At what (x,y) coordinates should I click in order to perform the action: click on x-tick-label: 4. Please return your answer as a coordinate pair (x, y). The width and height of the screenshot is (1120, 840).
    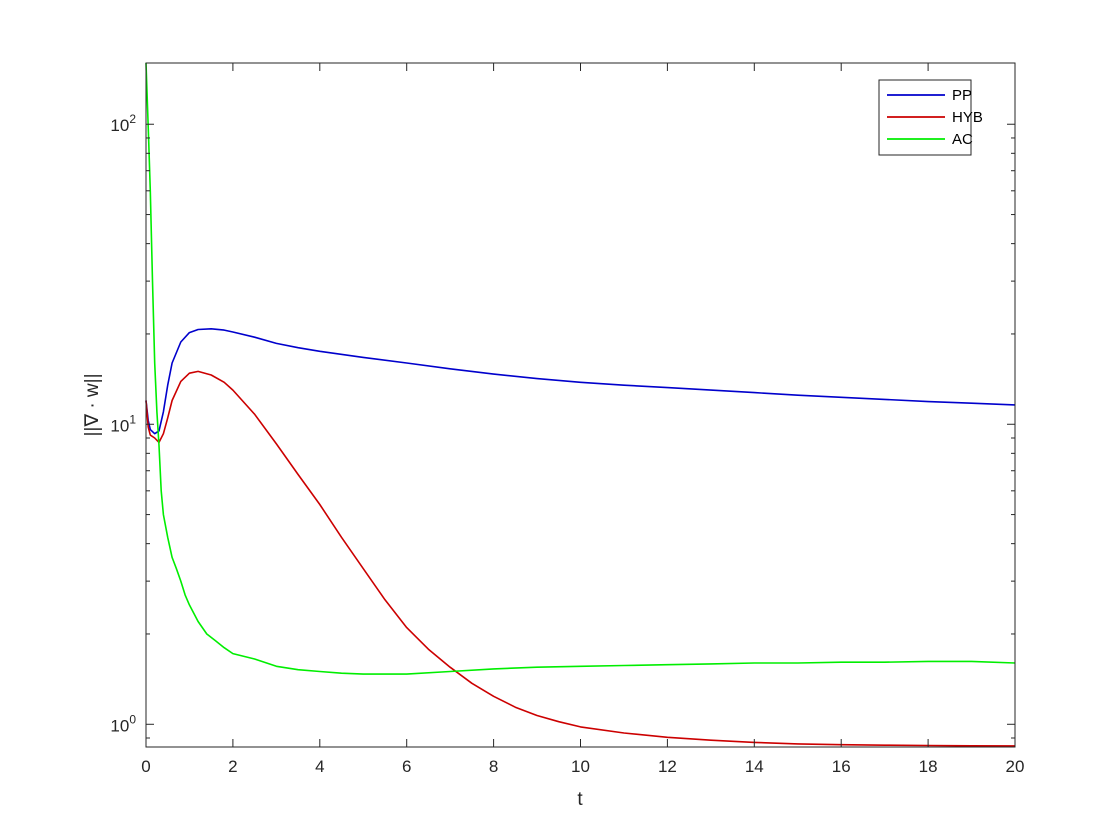
    Looking at the image, I should click on (319, 766).